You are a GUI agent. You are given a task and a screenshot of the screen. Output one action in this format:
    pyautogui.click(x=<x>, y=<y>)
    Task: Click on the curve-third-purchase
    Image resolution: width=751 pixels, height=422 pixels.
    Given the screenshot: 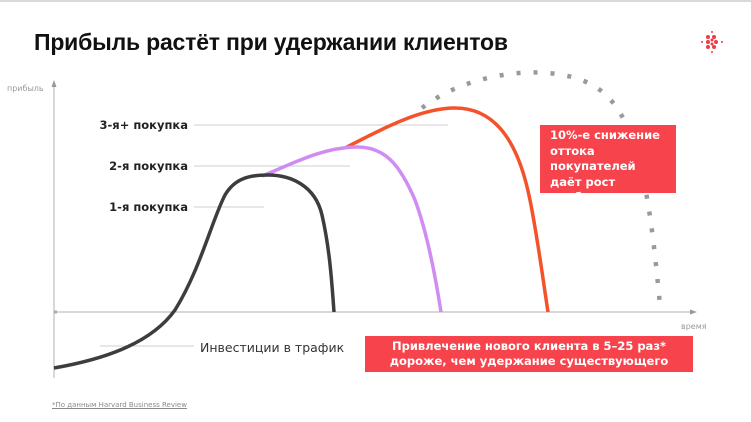 What is the action you would take?
    pyautogui.click(x=447, y=209)
    